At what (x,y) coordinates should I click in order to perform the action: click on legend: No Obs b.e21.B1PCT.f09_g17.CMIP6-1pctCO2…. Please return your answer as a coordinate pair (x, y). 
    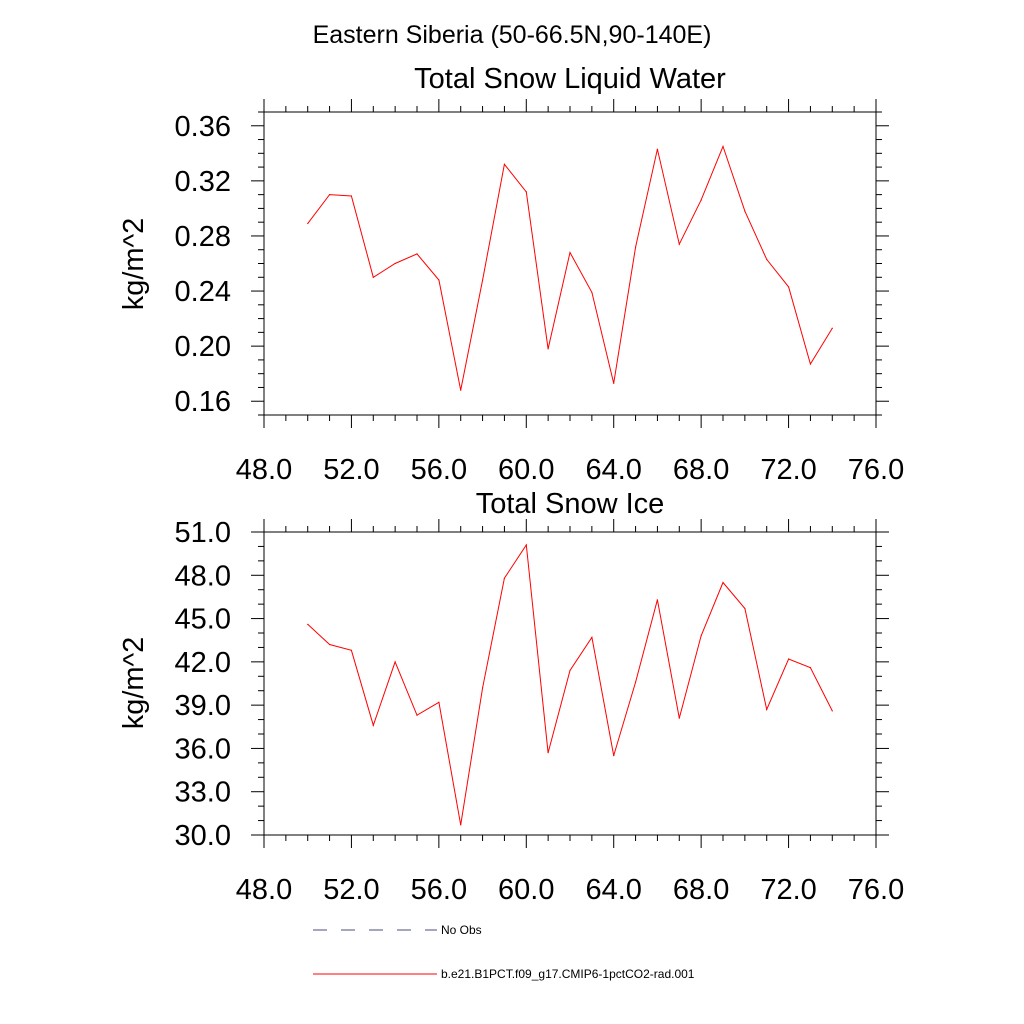
    Looking at the image, I should click on (504, 952).